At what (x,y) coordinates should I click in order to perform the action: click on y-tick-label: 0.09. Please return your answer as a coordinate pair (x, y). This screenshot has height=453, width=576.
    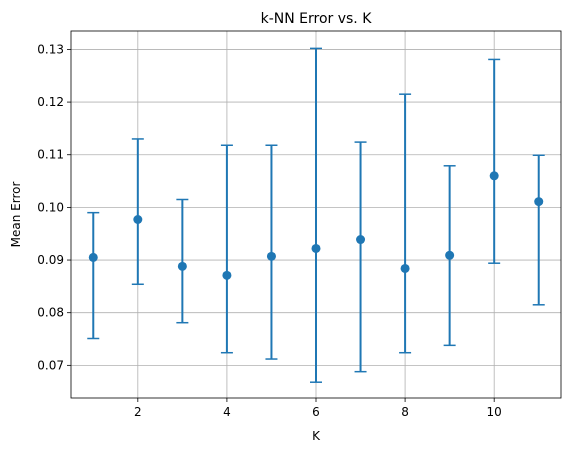
    Looking at the image, I should click on (50, 260).